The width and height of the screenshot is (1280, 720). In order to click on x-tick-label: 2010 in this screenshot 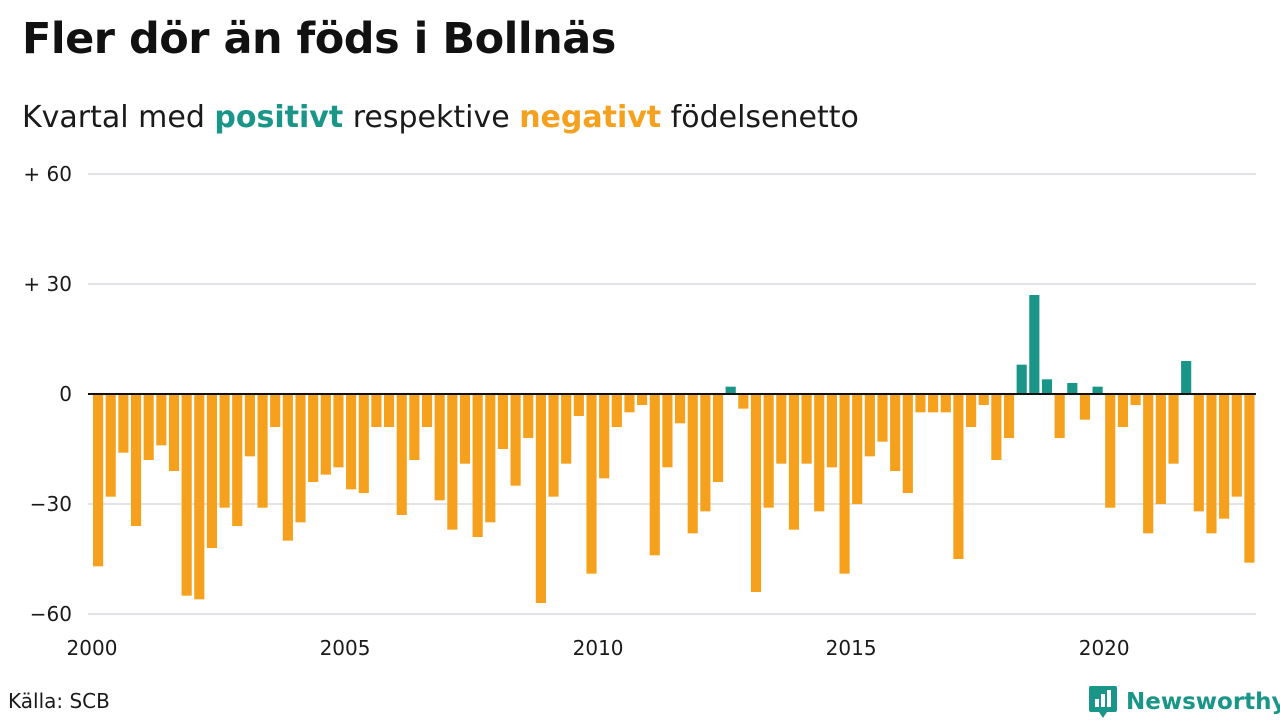, I will do `click(598, 648)`.